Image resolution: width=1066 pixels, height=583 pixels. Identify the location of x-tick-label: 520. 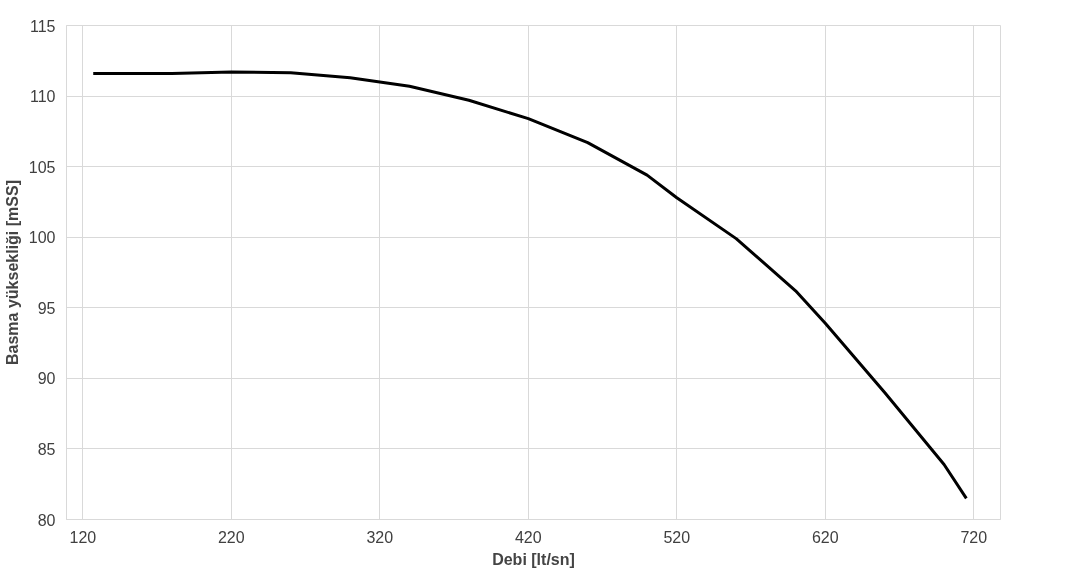
(677, 537).